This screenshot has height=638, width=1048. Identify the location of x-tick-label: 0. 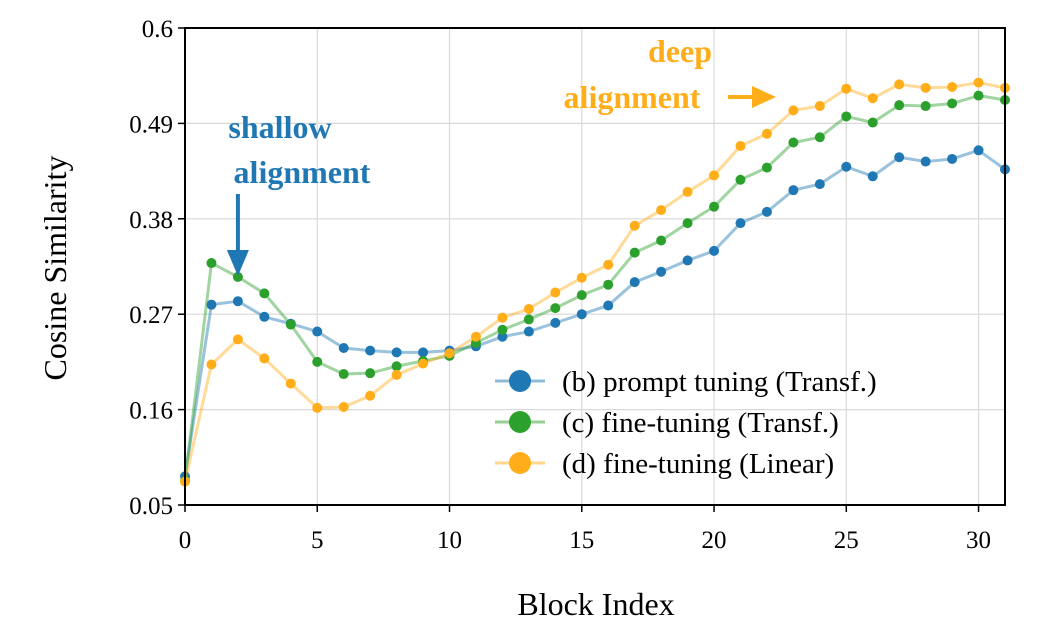
(185, 540).